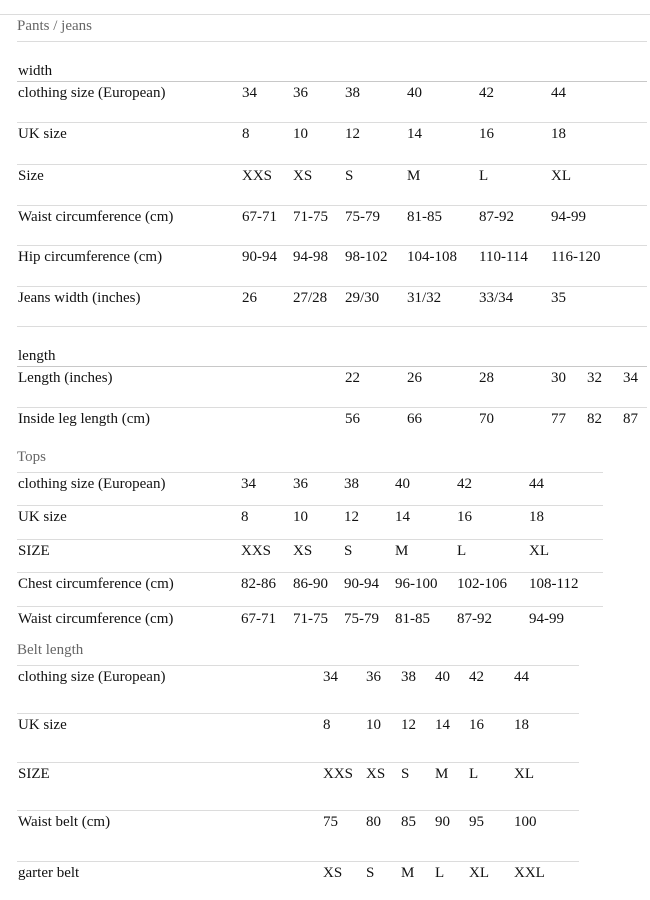  I want to click on table-cell: 31/32, so click(424, 298).